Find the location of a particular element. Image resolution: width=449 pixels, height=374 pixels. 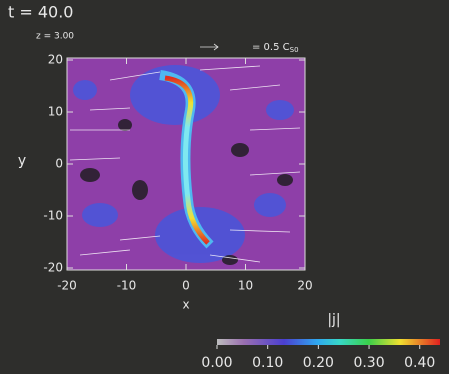

x-tick-label: 10 is located at coordinates (245, 286).